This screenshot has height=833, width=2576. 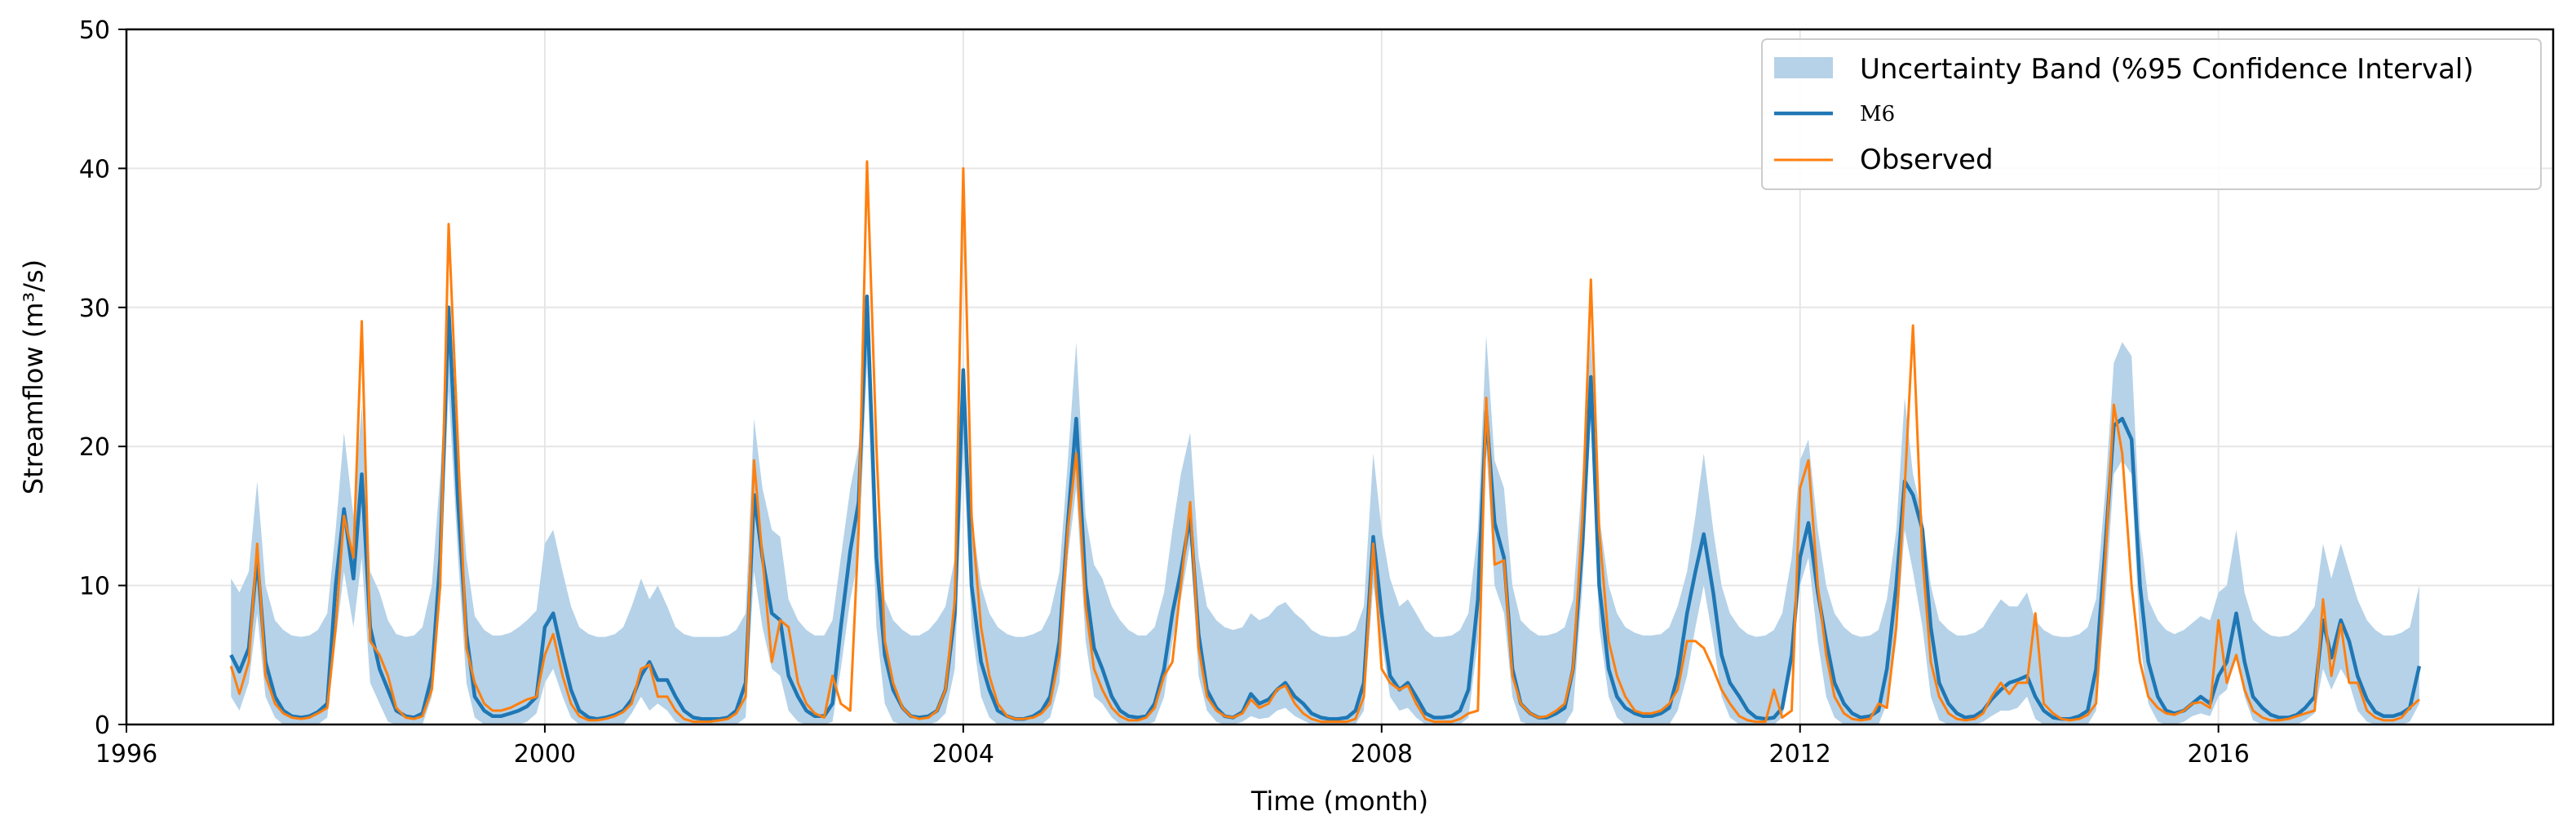 What do you see at coordinates (545, 754) in the screenshot?
I see `x-tick-label: 2000` at bounding box center [545, 754].